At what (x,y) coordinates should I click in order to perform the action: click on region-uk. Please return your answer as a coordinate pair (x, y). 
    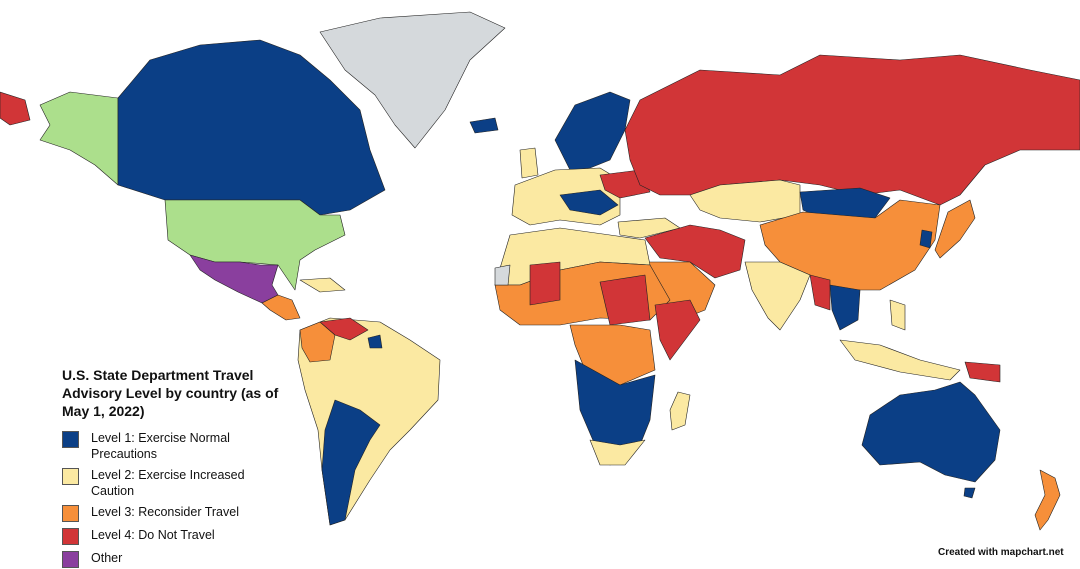
    Looking at the image, I should click on (529, 163).